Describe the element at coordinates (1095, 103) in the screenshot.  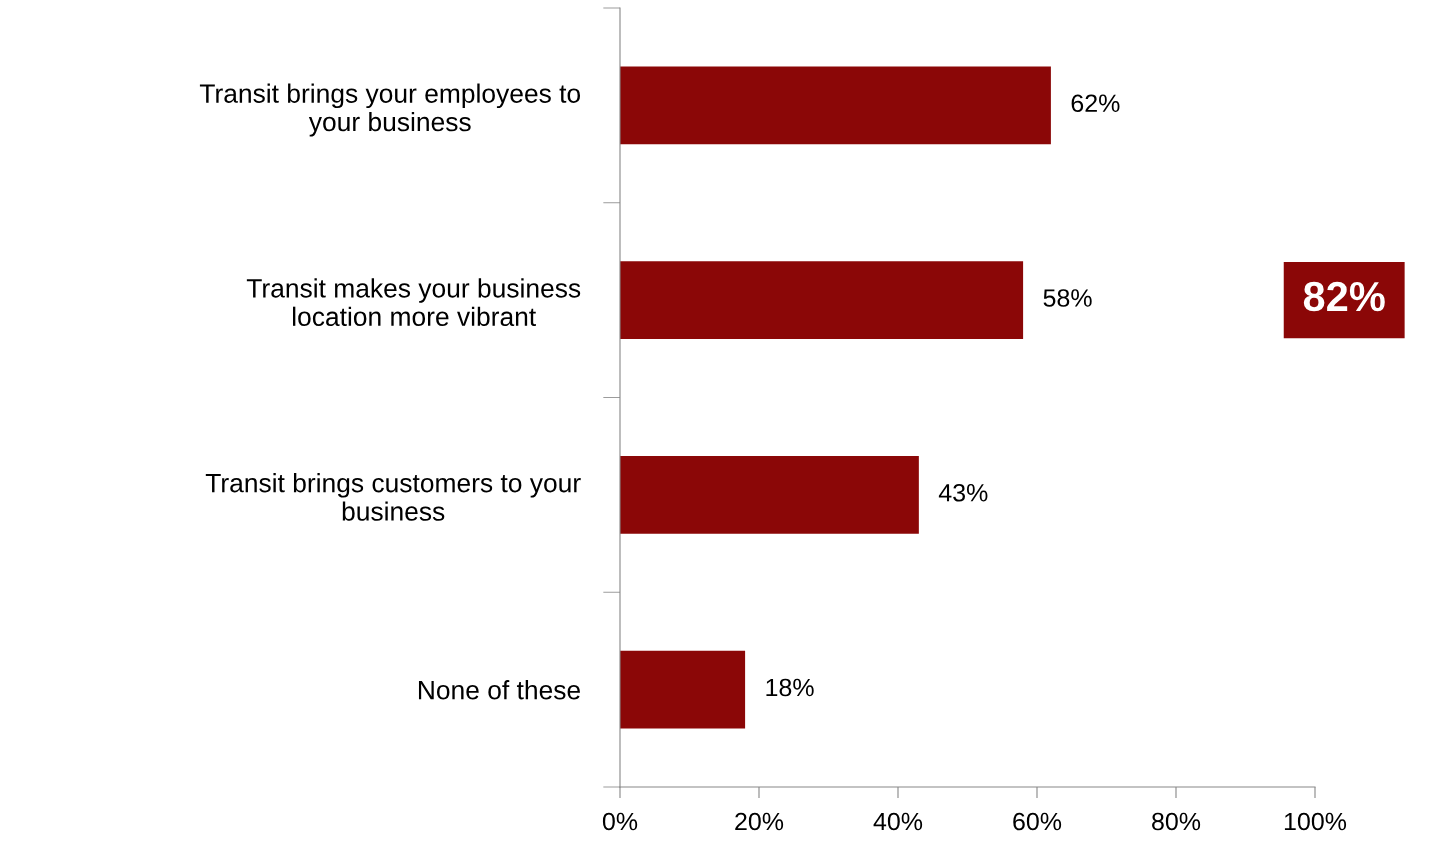
I see `data-label: 62%` at that location.